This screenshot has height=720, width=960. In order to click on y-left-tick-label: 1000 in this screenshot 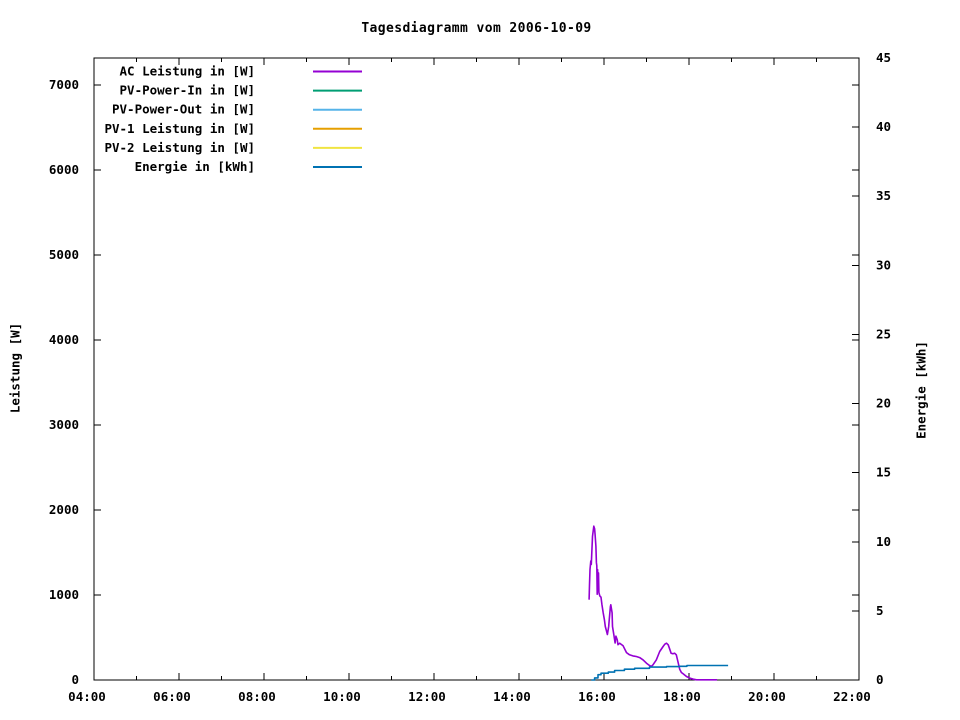, I will do `click(64, 594)`.